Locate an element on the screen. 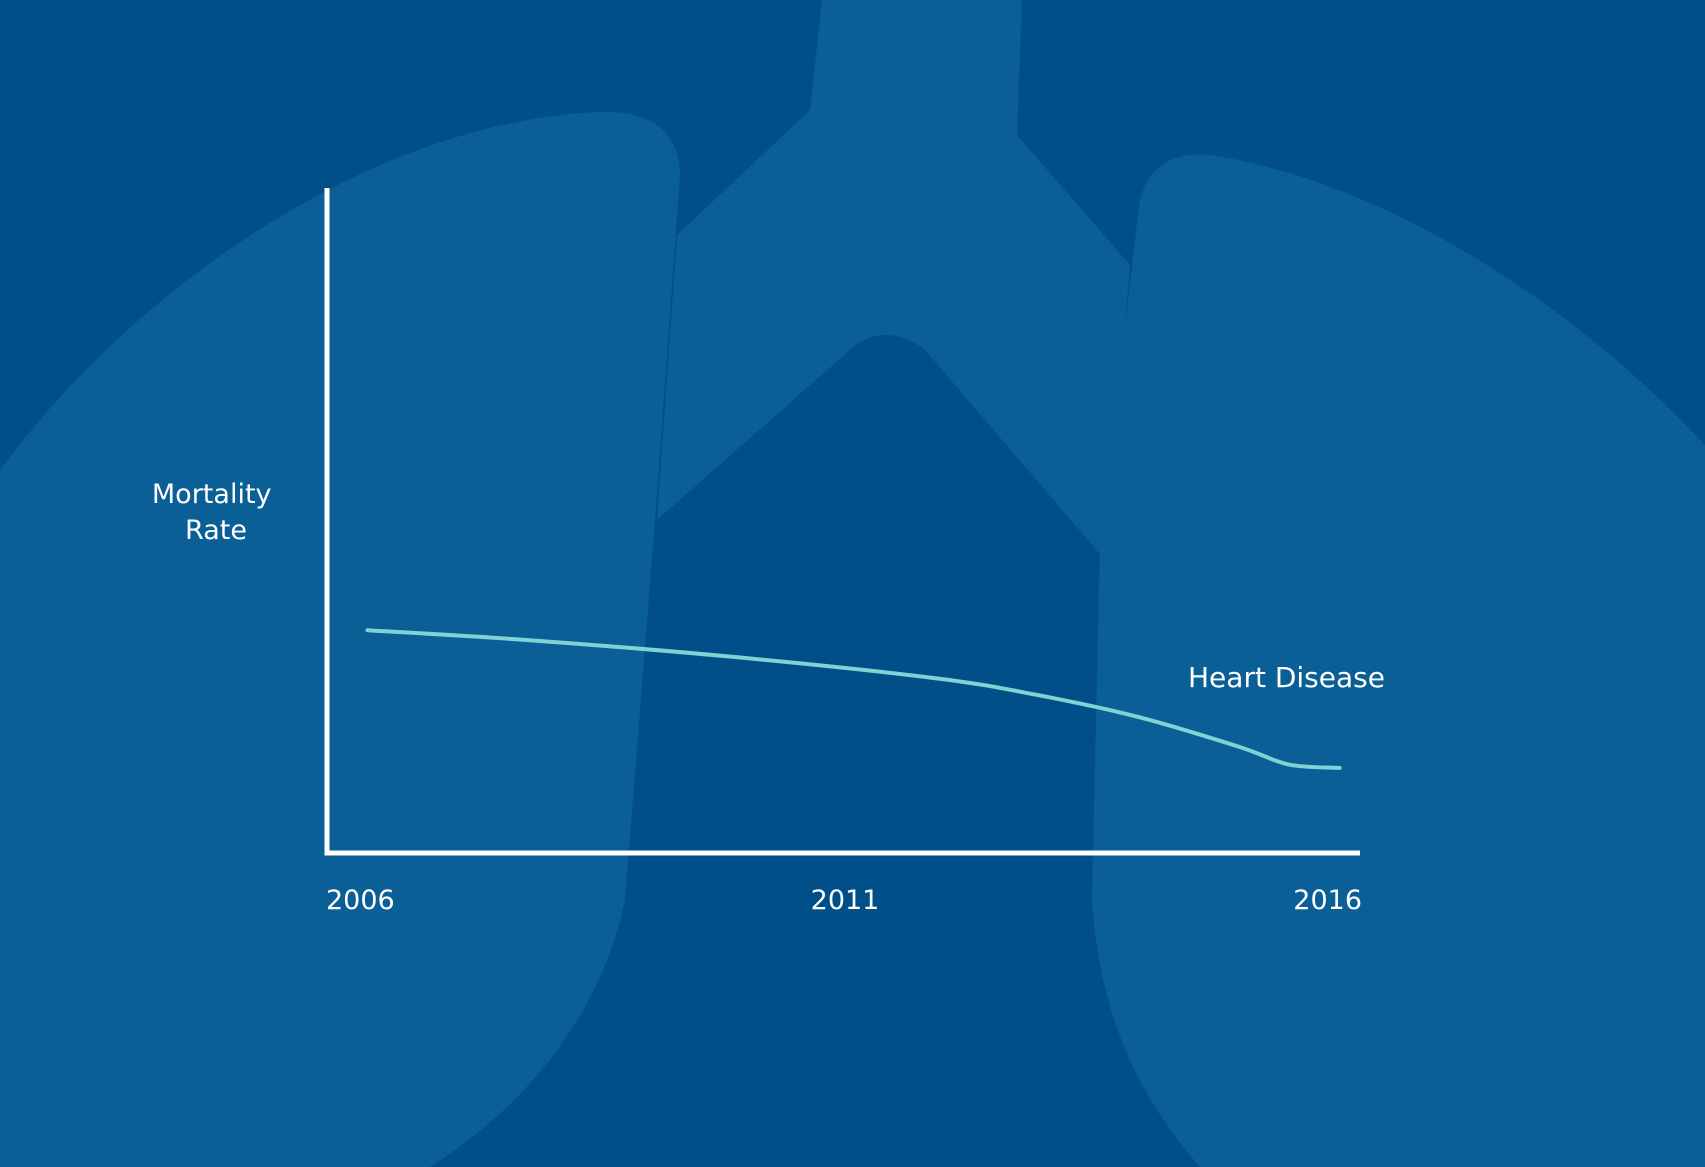  y-axis-label-line-1: Mortality is located at coordinates (212, 494).